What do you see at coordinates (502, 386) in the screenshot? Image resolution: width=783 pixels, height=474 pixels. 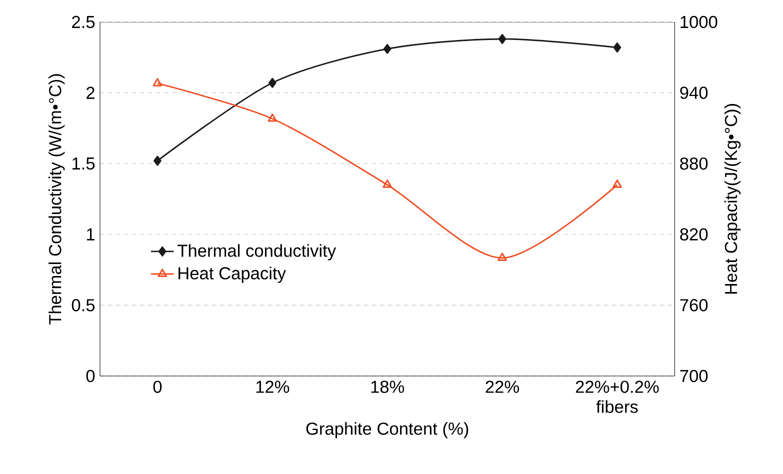 I see `x-tick-label: 22%` at bounding box center [502, 386].